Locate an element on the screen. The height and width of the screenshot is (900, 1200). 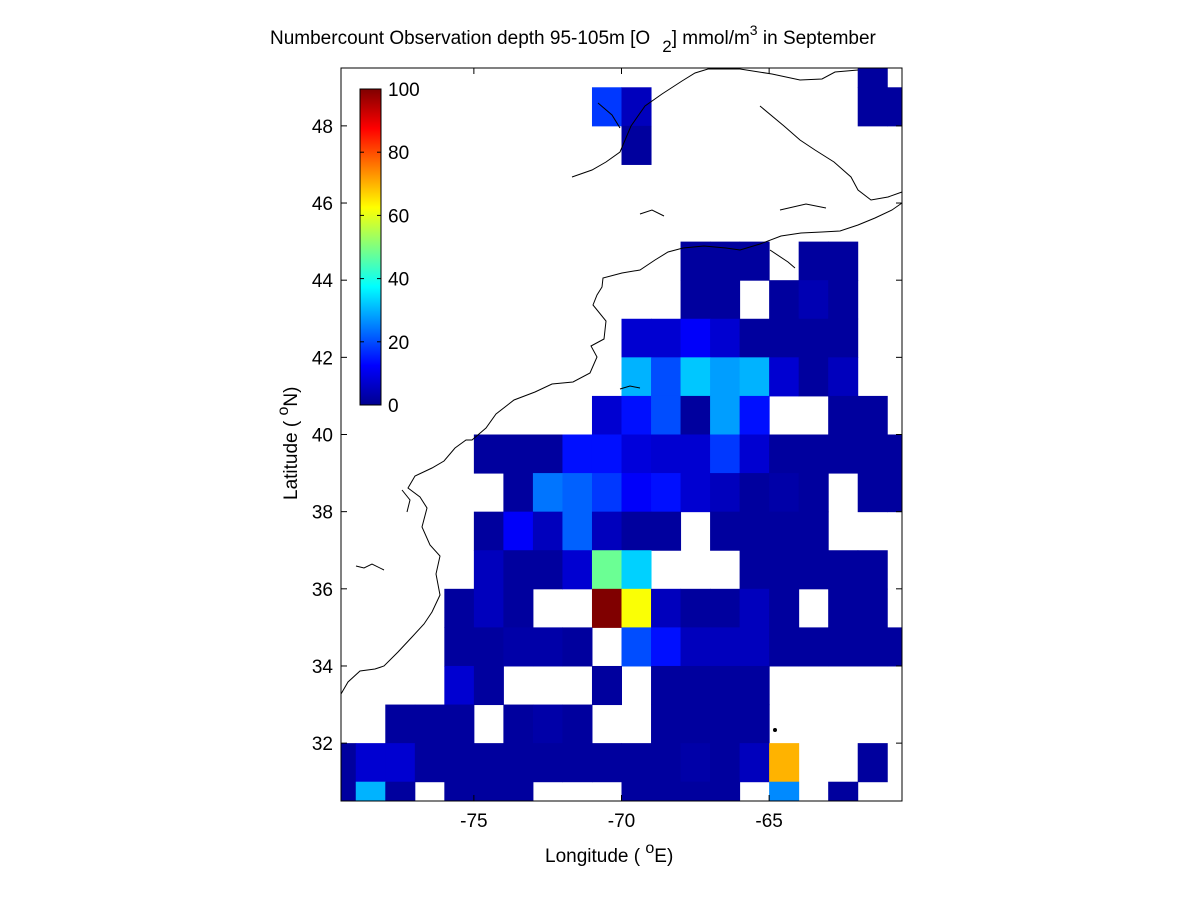
y-tick-label: 40 is located at coordinates (322, 436).